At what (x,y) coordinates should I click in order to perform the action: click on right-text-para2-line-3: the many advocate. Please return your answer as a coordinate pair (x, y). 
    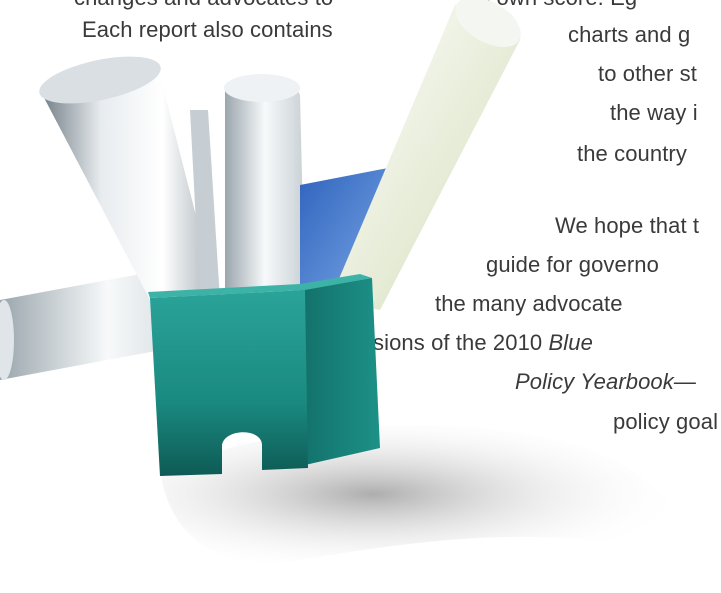
    Looking at the image, I should click on (529, 303).